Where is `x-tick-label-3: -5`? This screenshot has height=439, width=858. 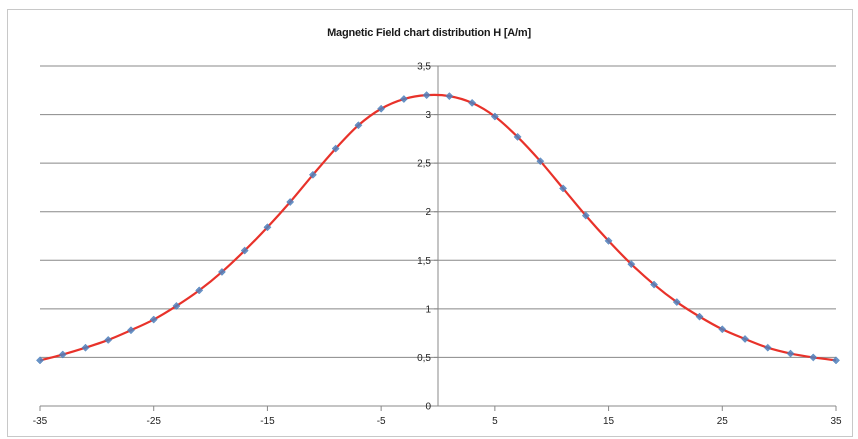
x-tick-label-3: -5 is located at coordinates (381, 421).